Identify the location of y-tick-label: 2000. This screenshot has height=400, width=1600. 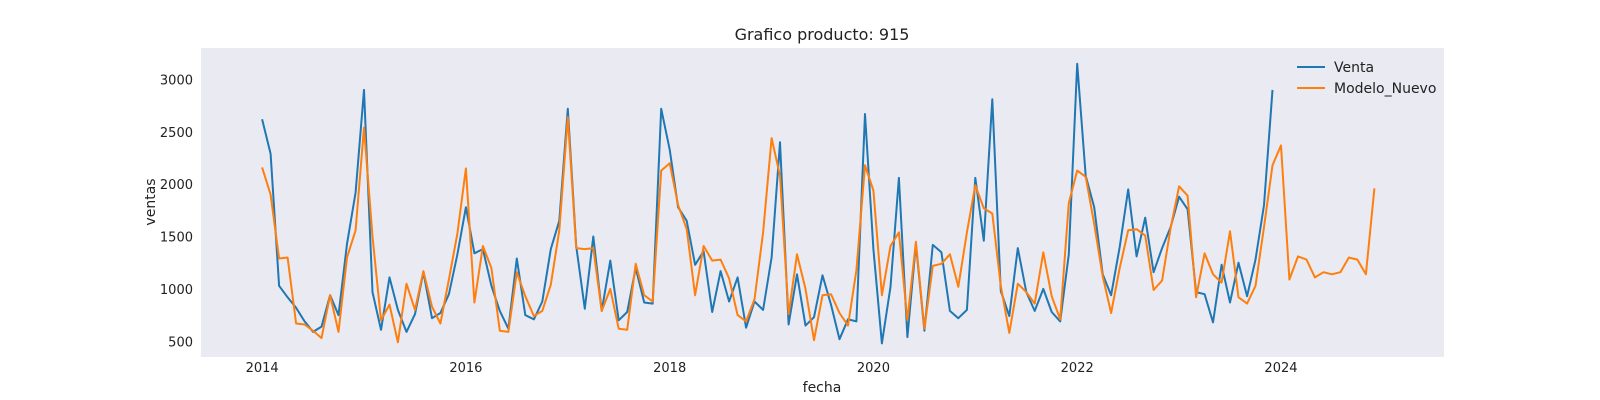
(176, 185).